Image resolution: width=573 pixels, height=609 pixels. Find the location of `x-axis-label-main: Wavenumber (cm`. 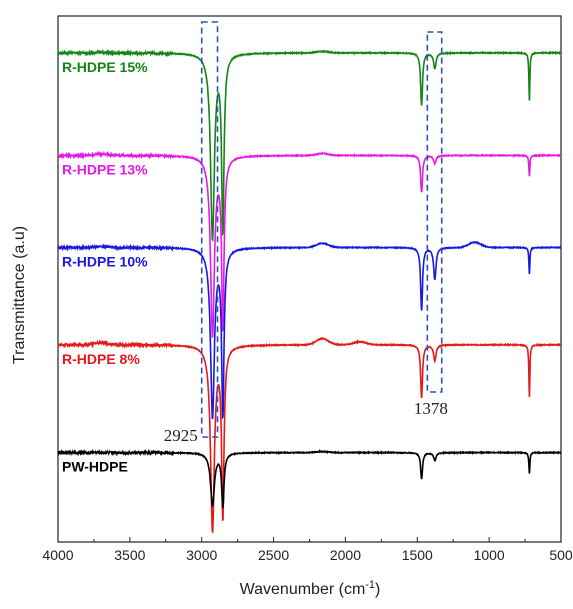

x-axis-label-main: Wavenumber (cm is located at coordinates (303, 589).